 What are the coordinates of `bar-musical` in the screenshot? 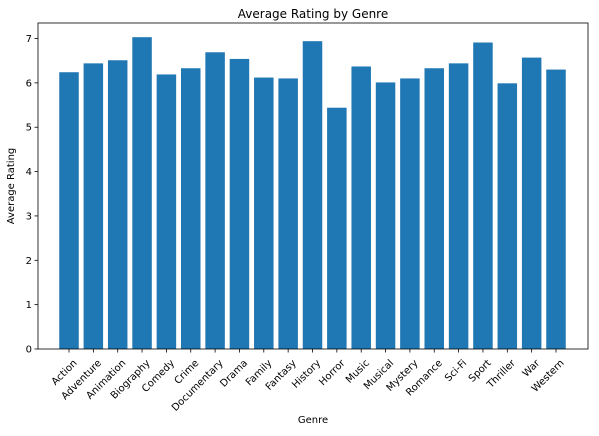 It's located at (385, 216).